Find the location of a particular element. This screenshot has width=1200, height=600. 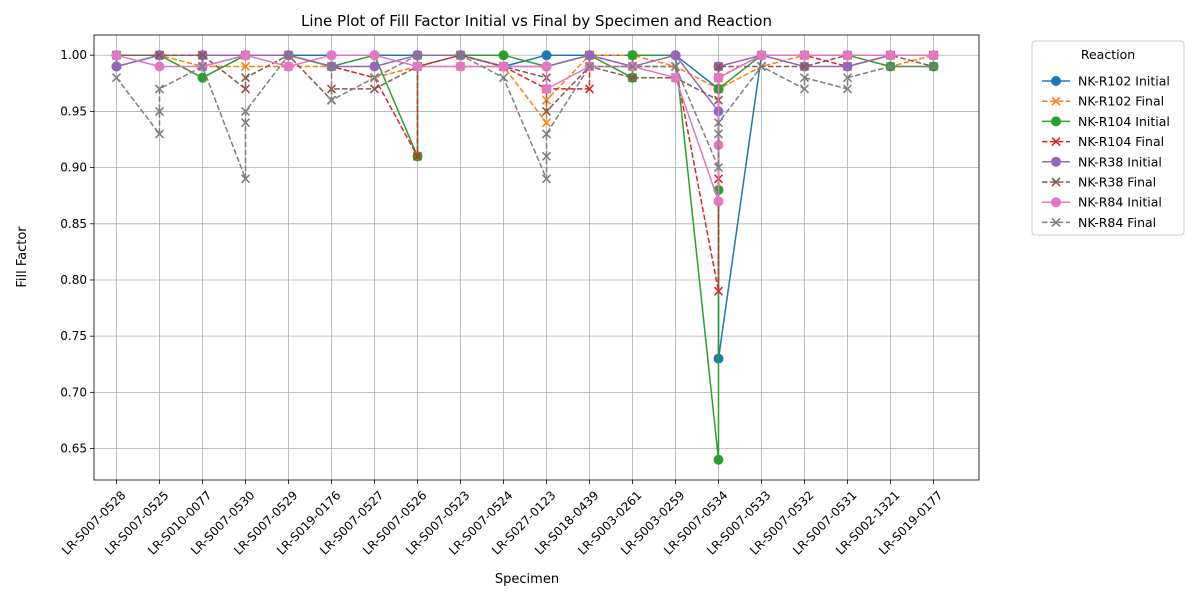

legend-label: NK-R104 Final is located at coordinates (1121, 141).